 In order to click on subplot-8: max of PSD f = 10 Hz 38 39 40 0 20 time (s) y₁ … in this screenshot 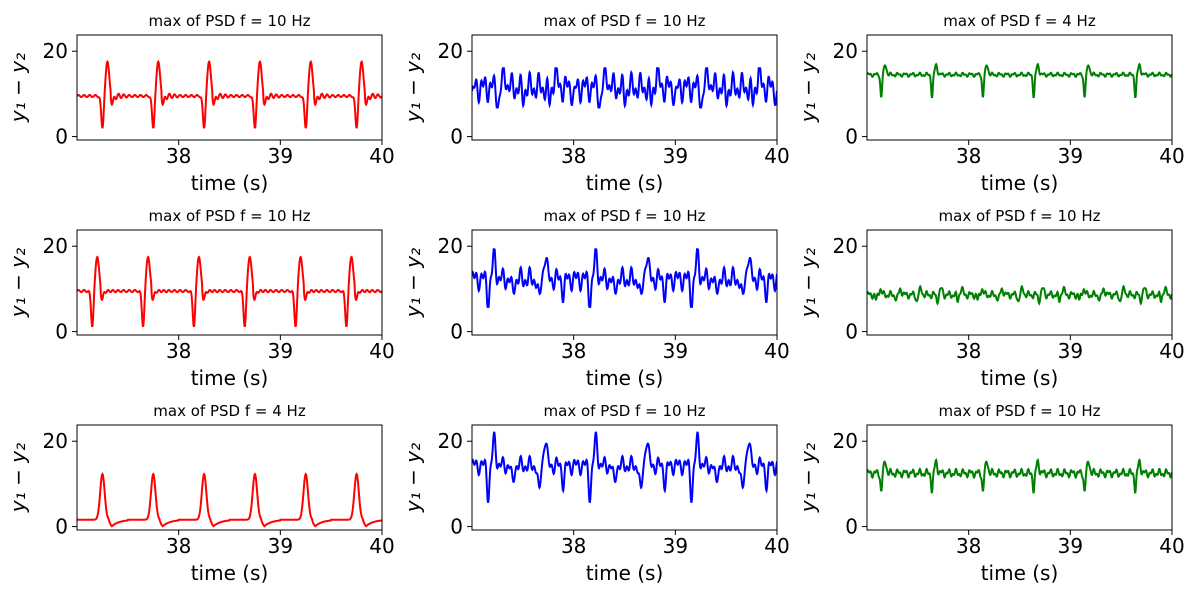, I will do `click(595, 493)`.